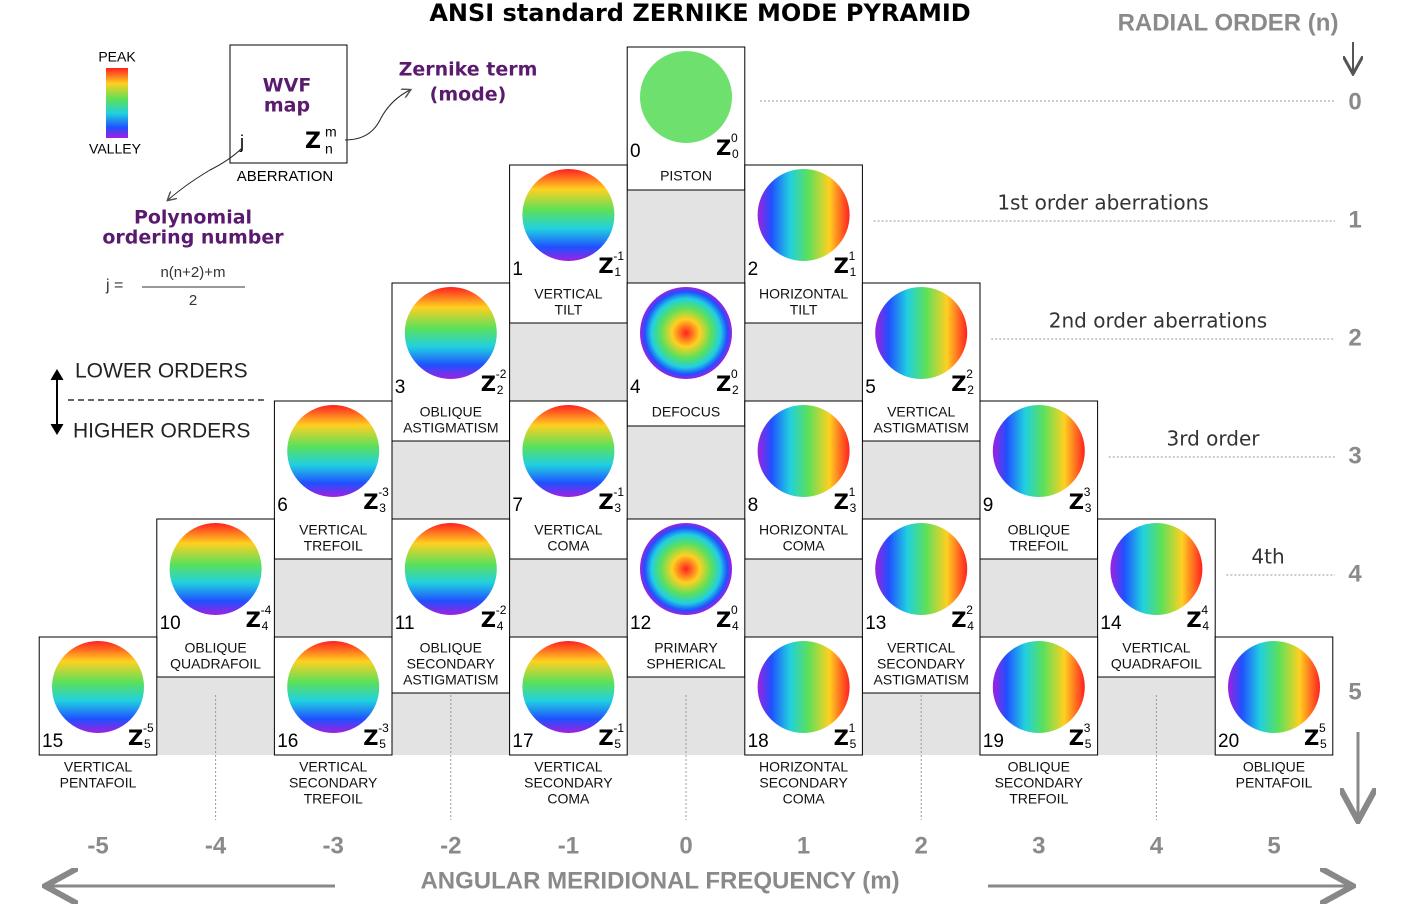  I want to click on mode-m: -5, so click(148, 728).